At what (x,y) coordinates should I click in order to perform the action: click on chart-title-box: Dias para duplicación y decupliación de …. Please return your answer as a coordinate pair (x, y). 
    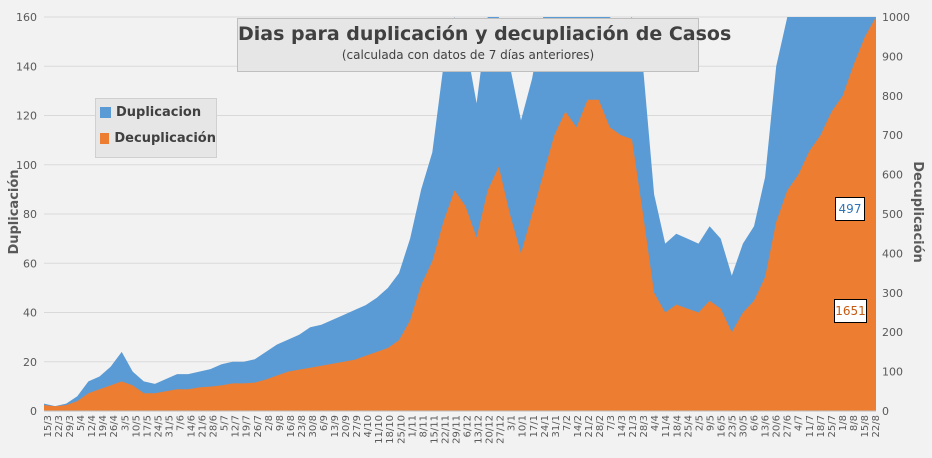
    Looking at the image, I should click on (484, 45).